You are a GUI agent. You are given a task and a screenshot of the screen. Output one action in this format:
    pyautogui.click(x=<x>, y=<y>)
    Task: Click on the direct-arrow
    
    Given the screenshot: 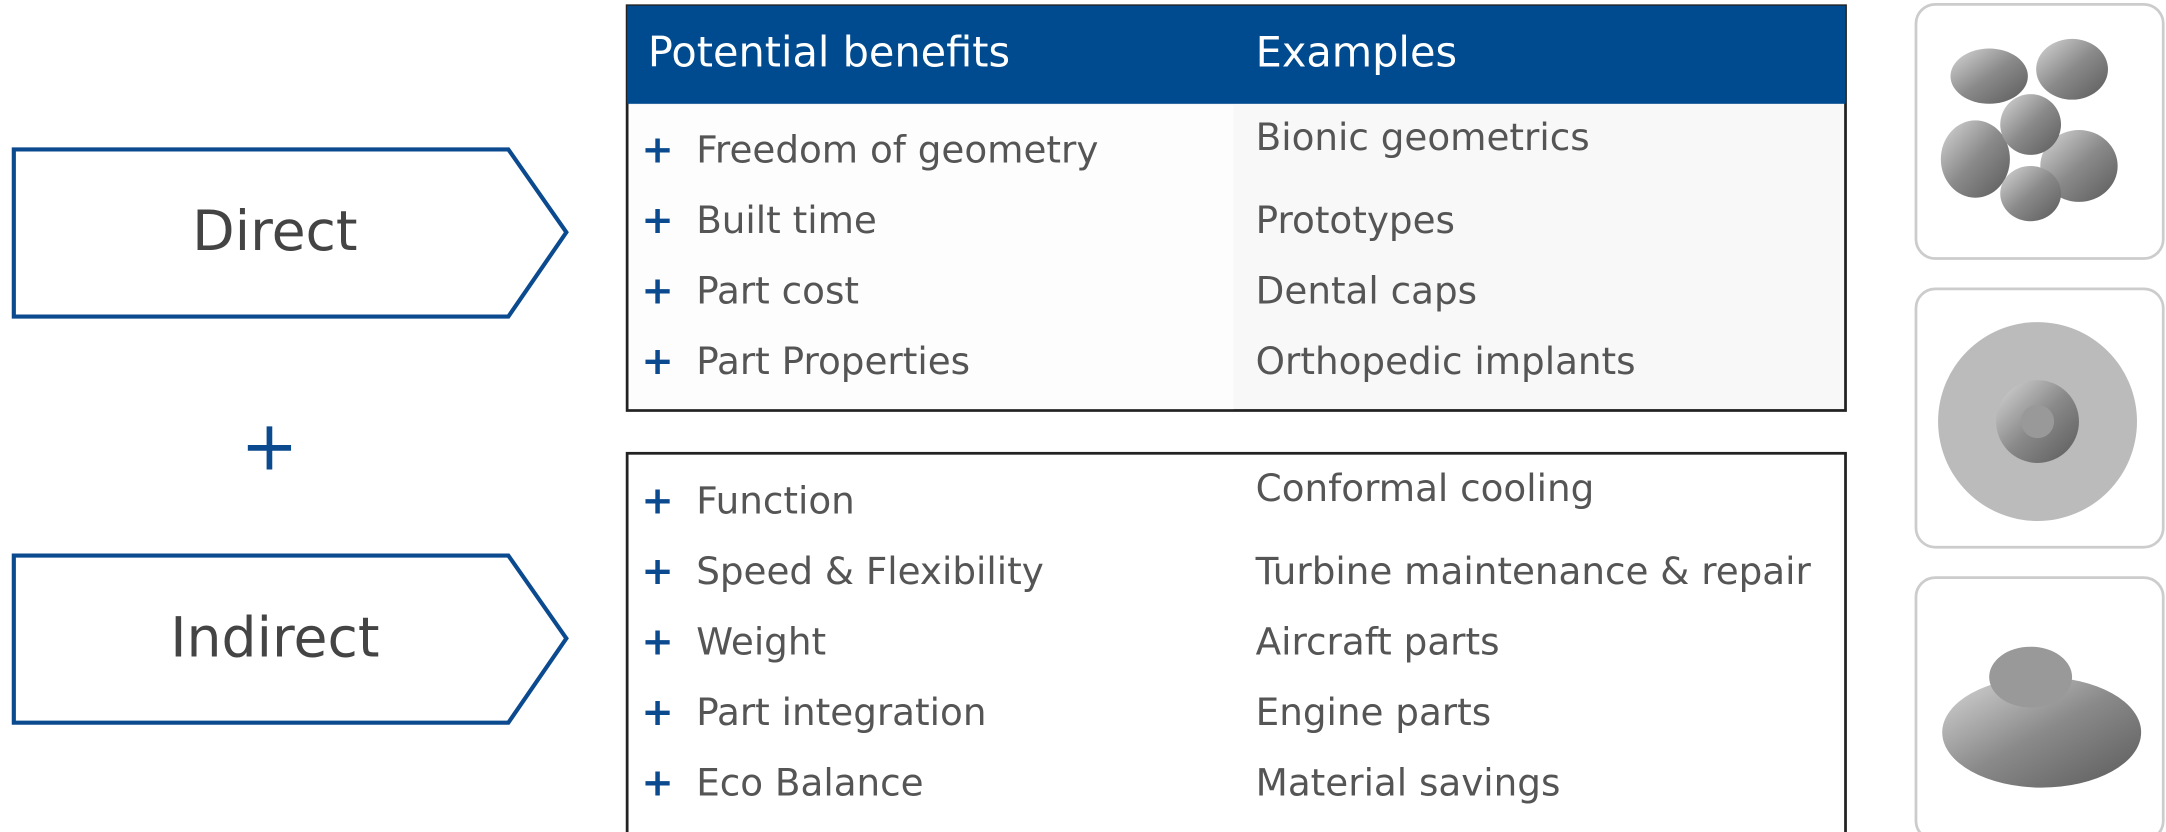 What is the action you would take?
    pyautogui.click(x=290, y=233)
    